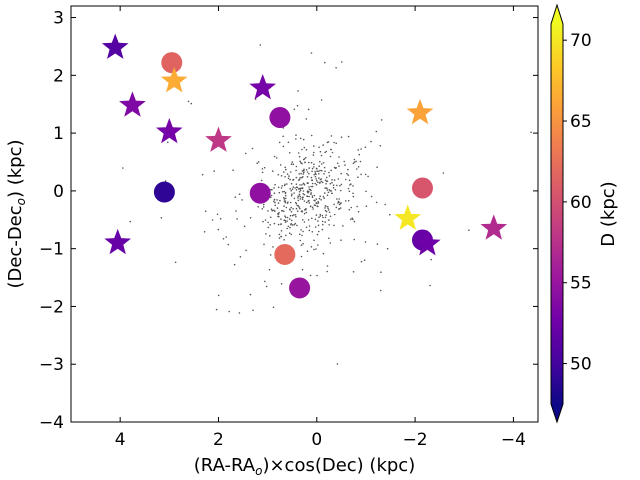  What do you see at coordinates (51, 307) in the screenshot?
I see `y-tick-label: −2` at bounding box center [51, 307].